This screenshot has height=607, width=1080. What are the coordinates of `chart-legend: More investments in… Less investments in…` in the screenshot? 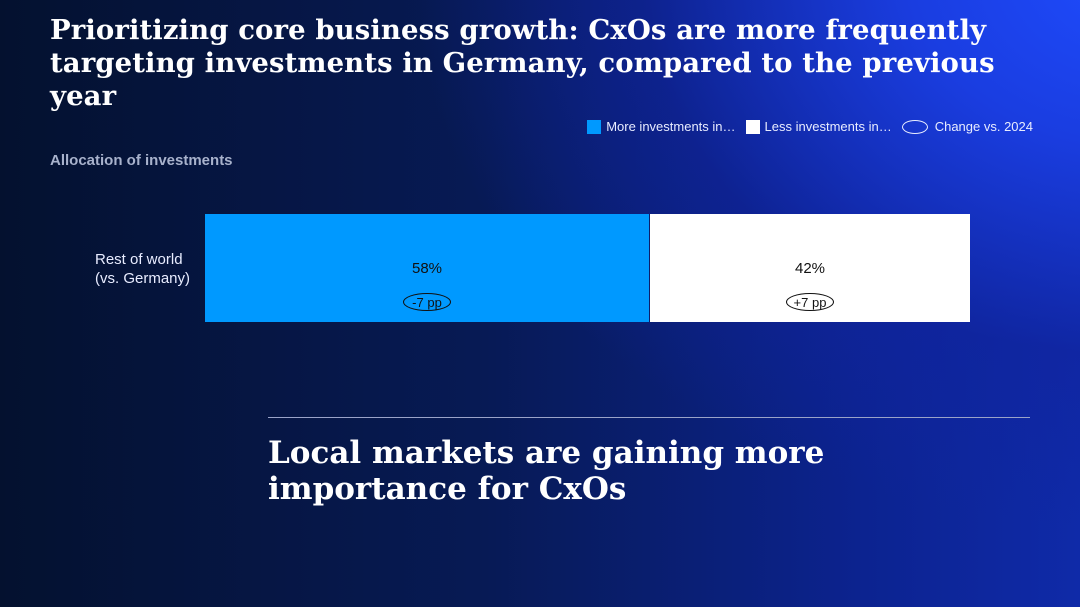 It's located at (805, 126).